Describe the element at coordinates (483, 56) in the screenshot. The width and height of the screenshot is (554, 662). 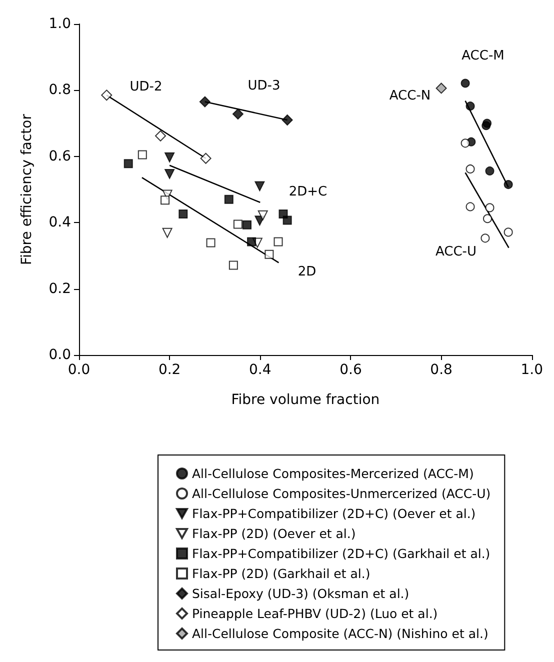
I see `annotation: ACC-M` at that location.